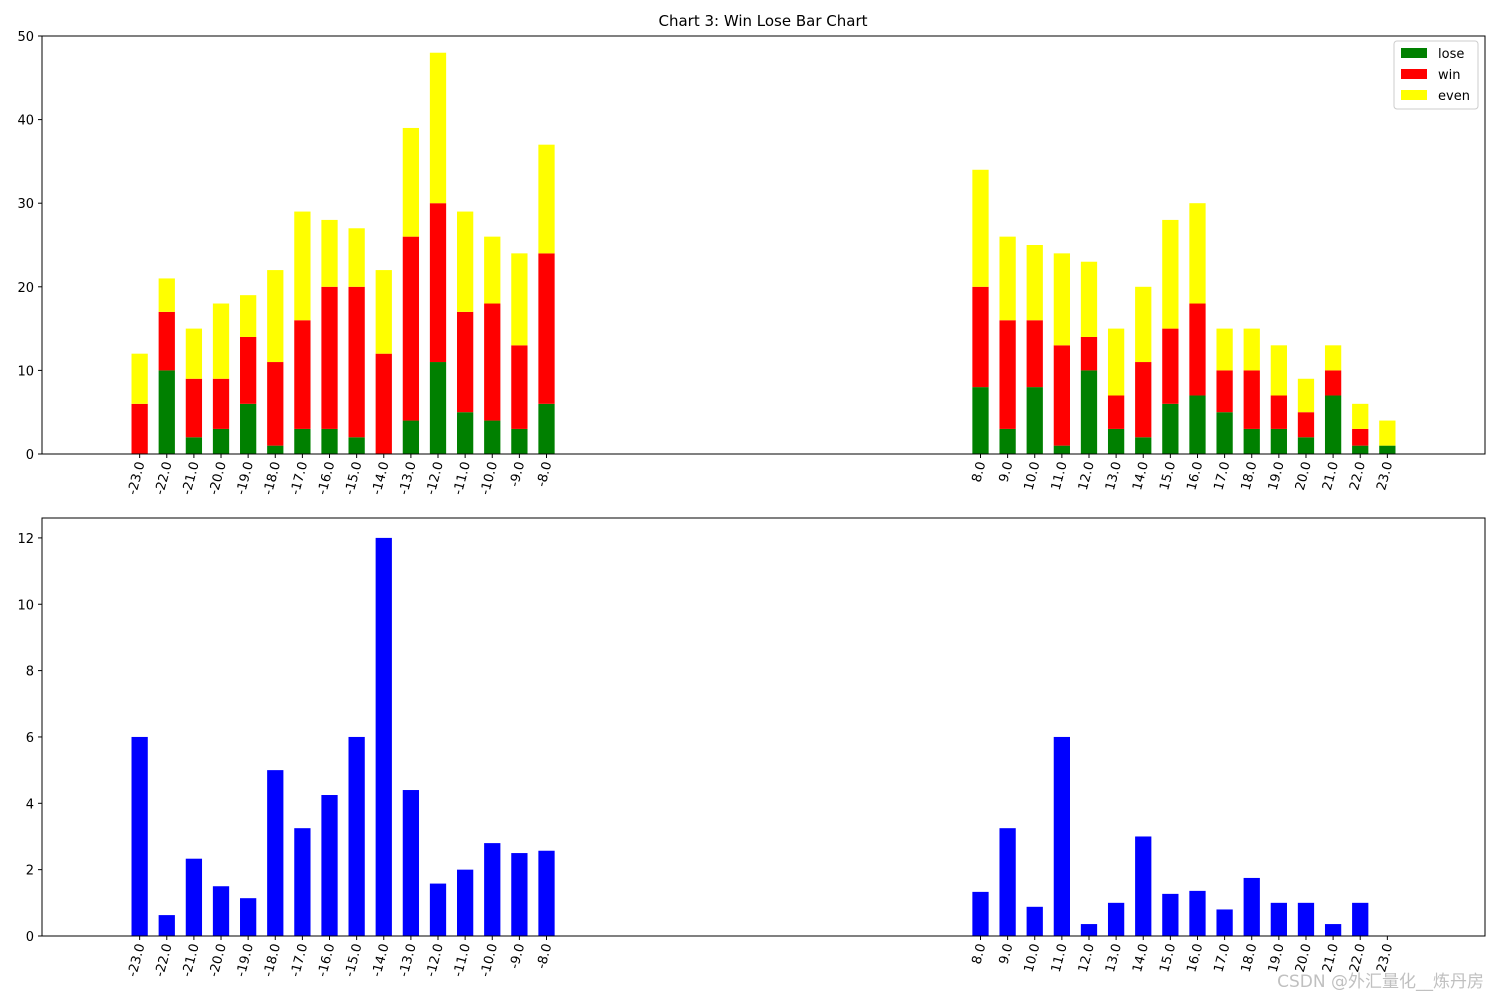 The width and height of the screenshot is (1500, 998). I want to click on ax1-bar-lose--15.0, so click(356, 445).